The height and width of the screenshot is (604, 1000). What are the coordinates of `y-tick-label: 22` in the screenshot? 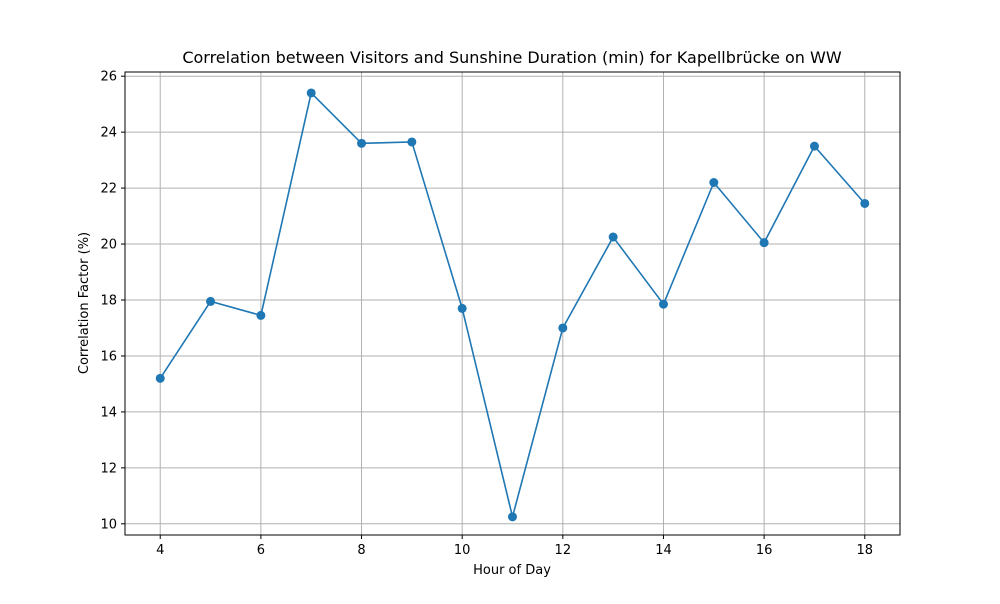 It's located at (108, 189).